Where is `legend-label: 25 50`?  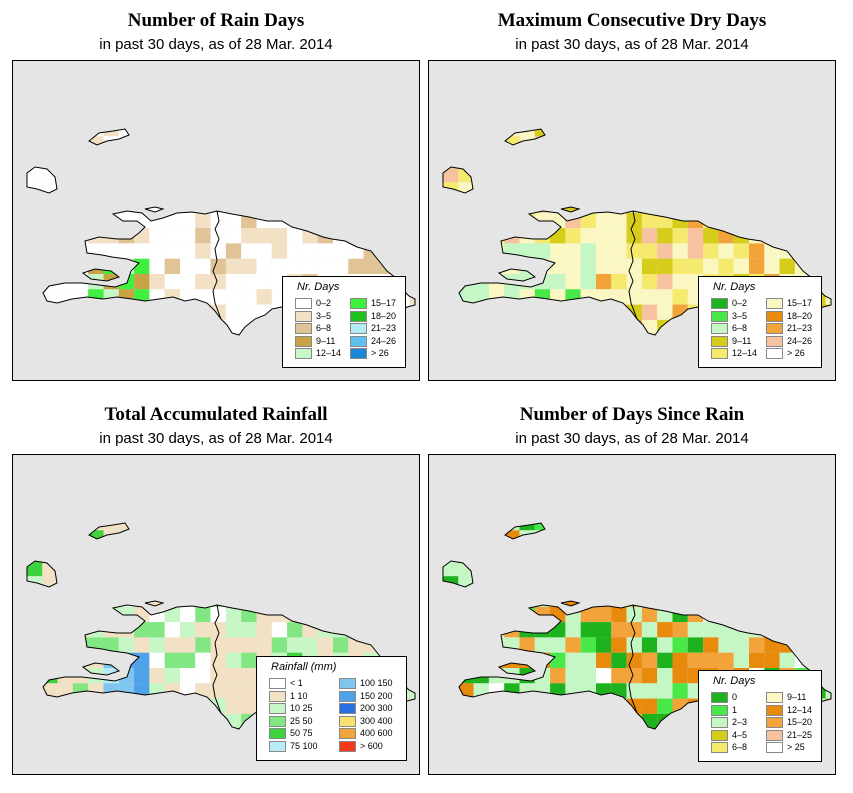 legend-label: 25 50 is located at coordinates (301, 720).